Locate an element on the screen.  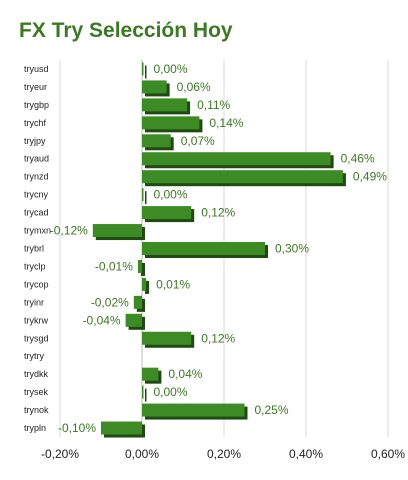
category-label: tryjpy is located at coordinates (35, 141).